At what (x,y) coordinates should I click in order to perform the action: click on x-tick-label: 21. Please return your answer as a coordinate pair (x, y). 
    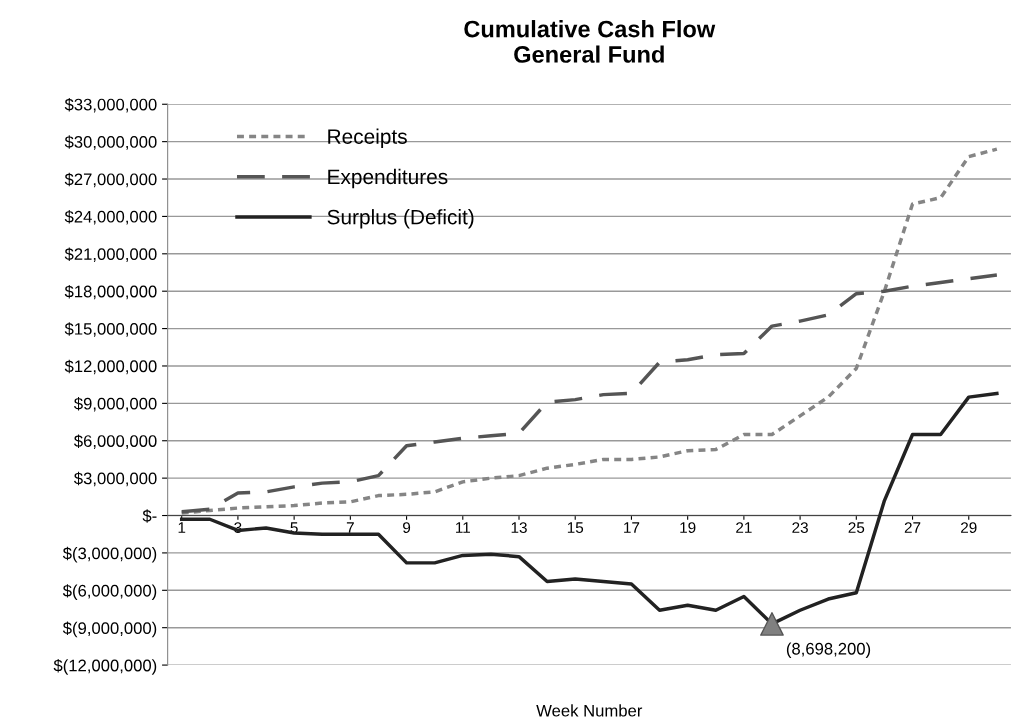
    Looking at the image, I should click on (744, 527).